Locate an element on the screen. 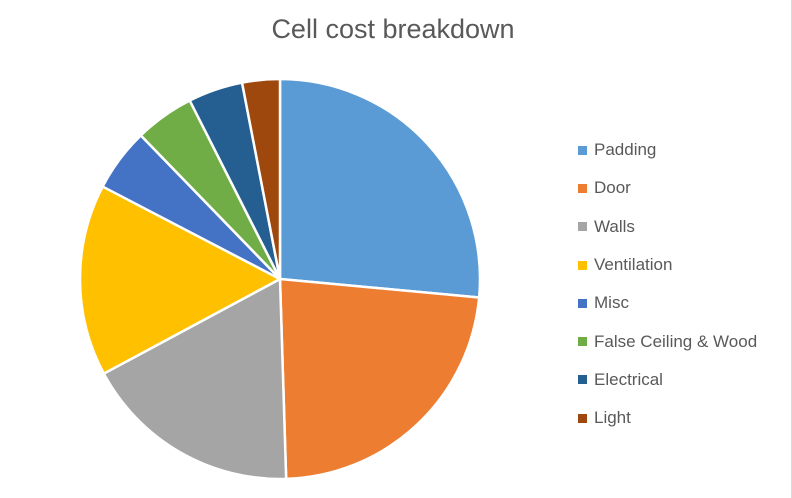 This screenshot has width=792, height=498. legend-item-false-ceiling-wood: False Ceiling & Wood is located at coordinates (683, 341).